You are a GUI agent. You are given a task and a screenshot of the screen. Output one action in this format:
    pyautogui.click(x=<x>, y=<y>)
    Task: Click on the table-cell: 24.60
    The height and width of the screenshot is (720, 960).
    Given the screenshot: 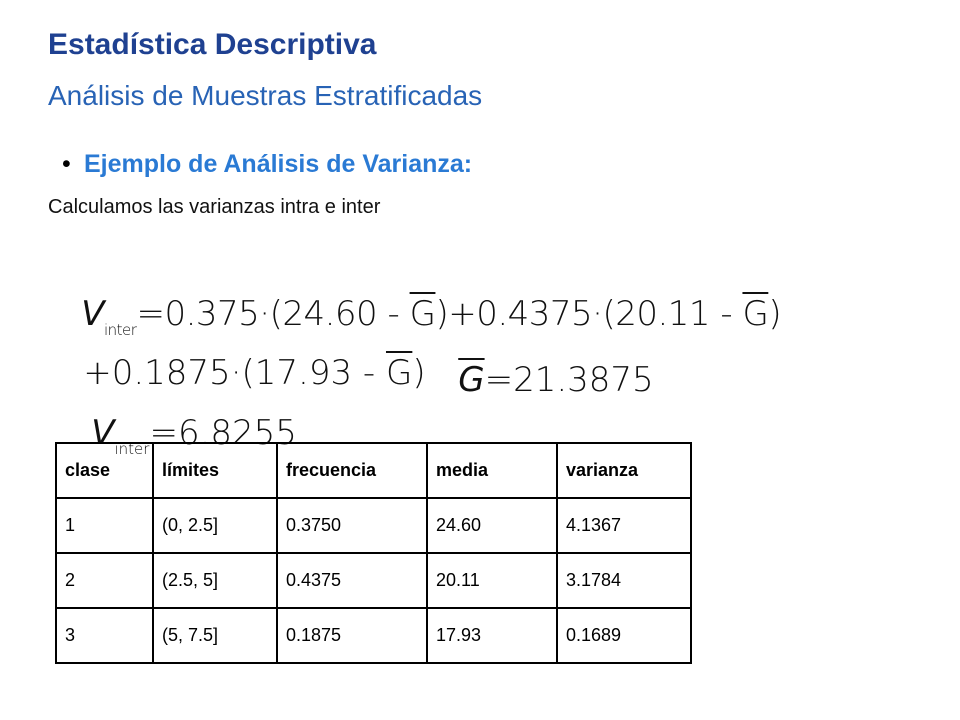 What is the action you would take?
    pyautogui.click(x=492, y=525)
    